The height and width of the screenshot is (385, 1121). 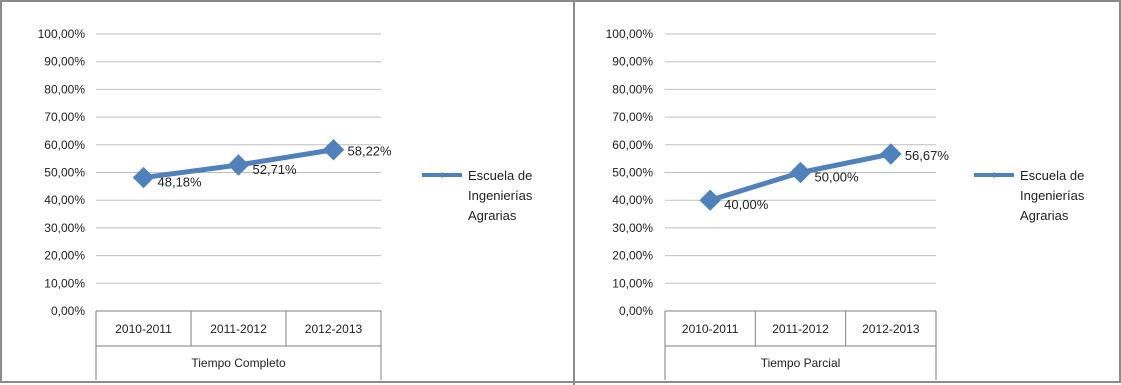 What do you see at coordinates (746, 204) in the screenshot?
I see `data-label: 40,00%` at bounding box center [746, 204].